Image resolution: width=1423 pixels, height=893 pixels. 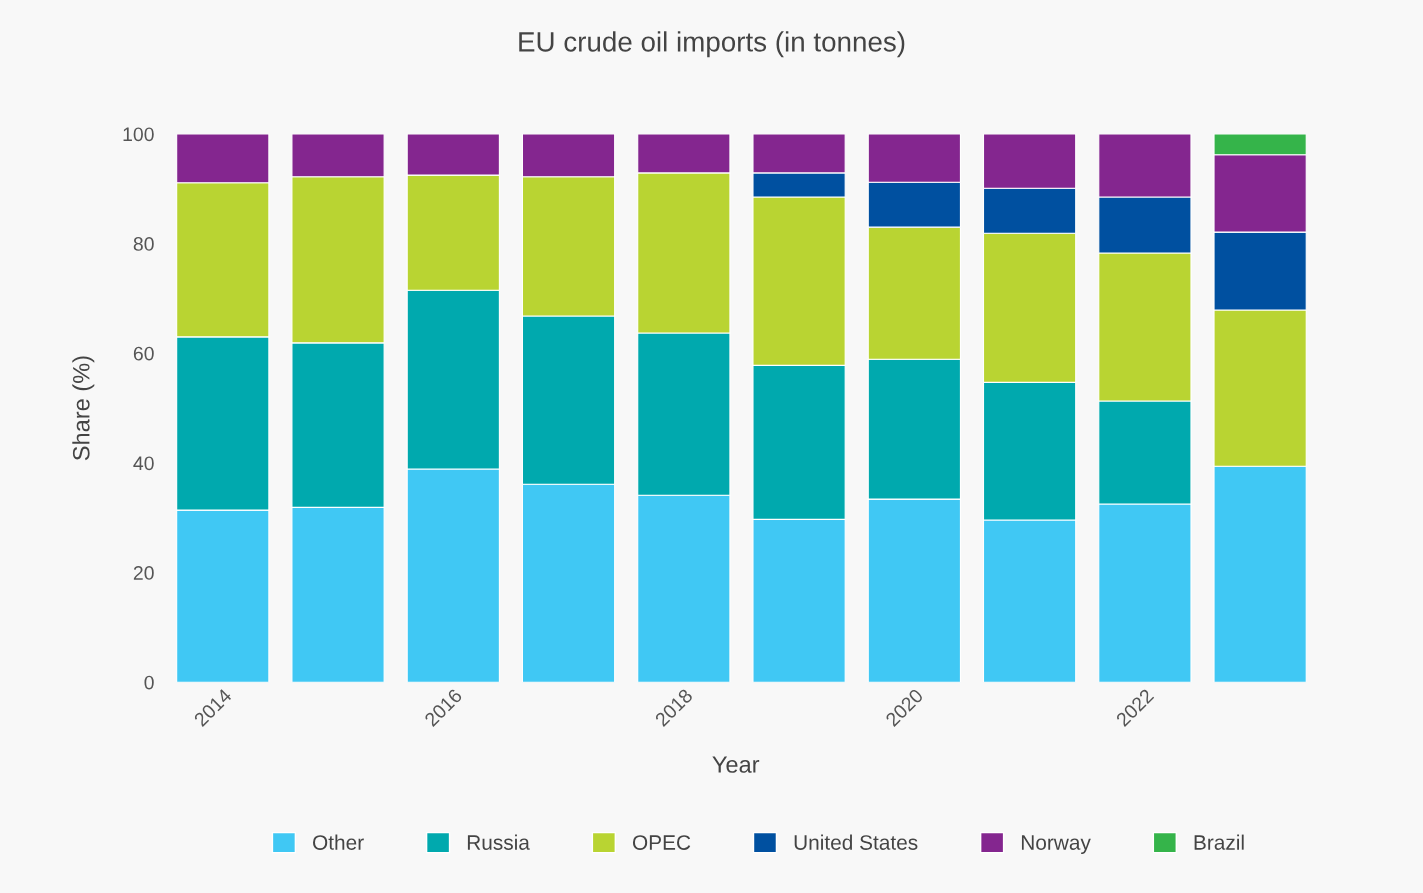 I want to click on y-axis-title: Share (%), so click(x=83, y=408).